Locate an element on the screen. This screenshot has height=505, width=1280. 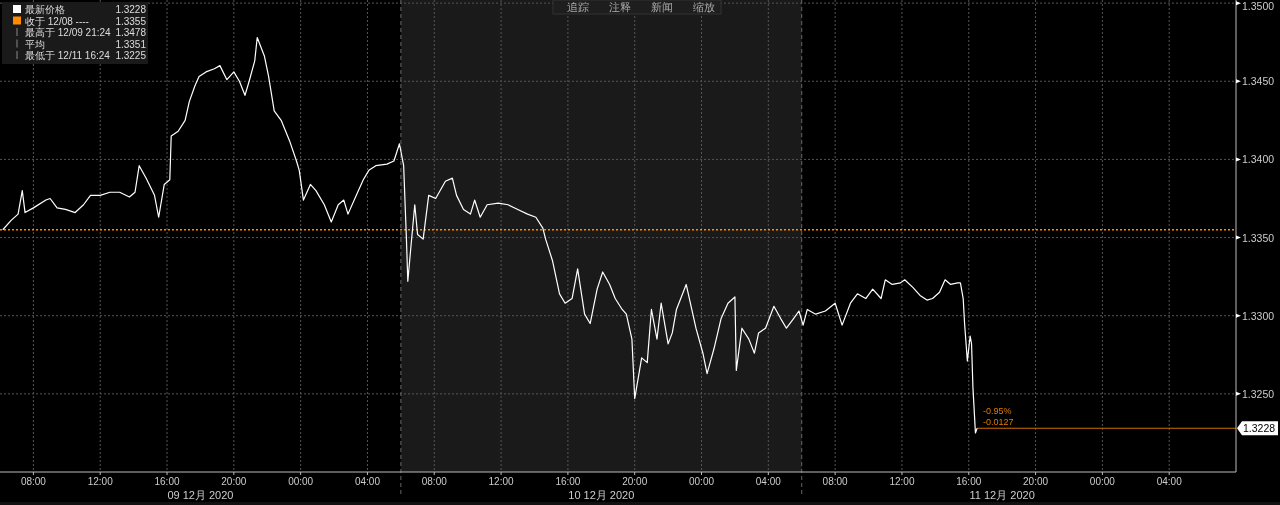
y-tick-label: 1.3400 is located at coordinates (1258, 159).